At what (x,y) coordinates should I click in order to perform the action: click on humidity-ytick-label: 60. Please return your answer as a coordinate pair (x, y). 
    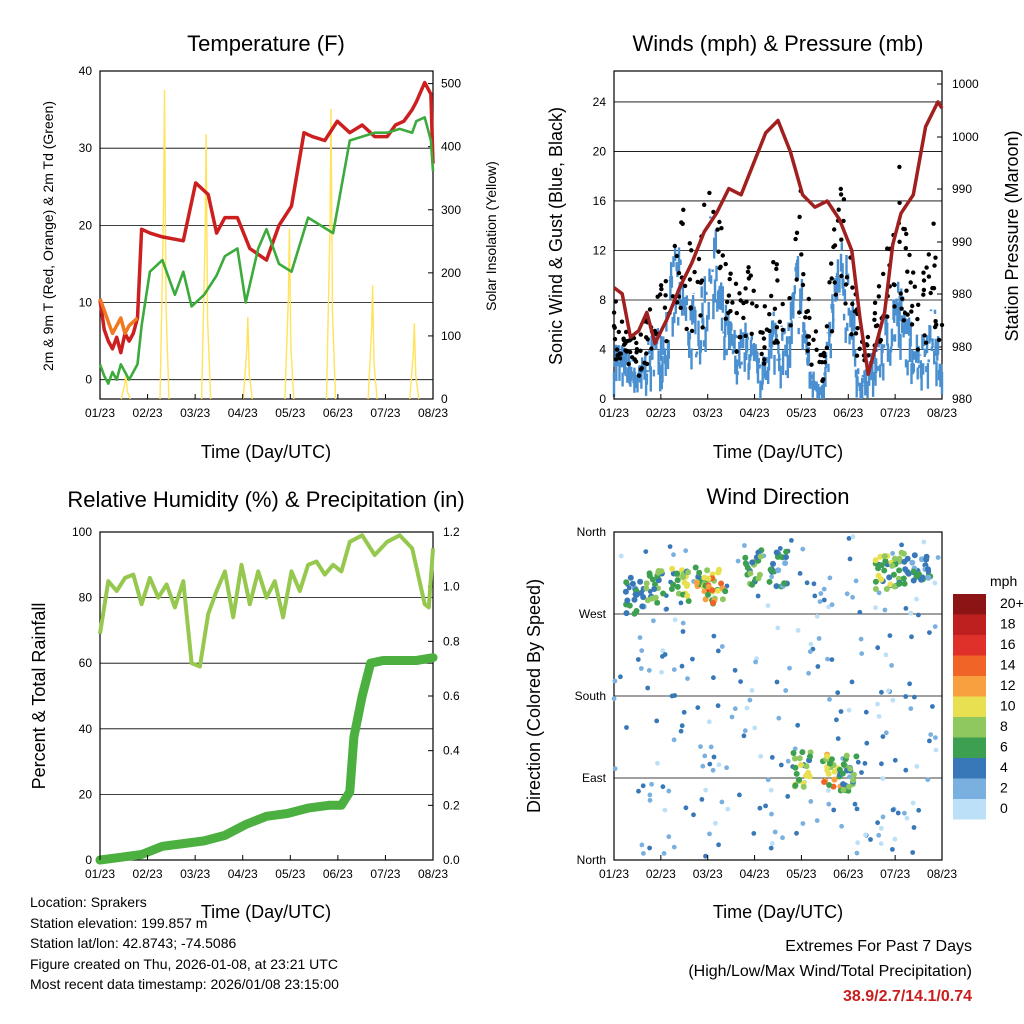
    Looking at the image, I should click on (86, 663).